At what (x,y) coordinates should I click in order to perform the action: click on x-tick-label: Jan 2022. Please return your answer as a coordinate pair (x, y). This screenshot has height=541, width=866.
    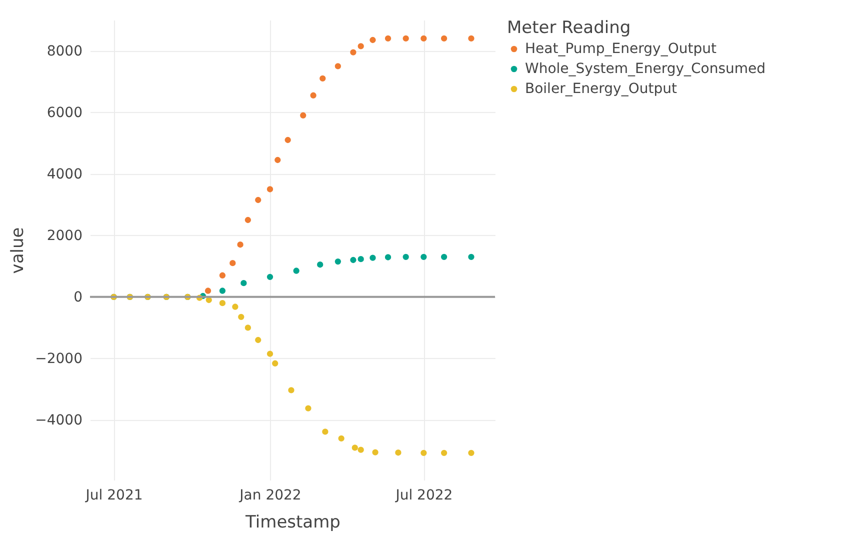
    Looking at the image, I should click on (270, 496).